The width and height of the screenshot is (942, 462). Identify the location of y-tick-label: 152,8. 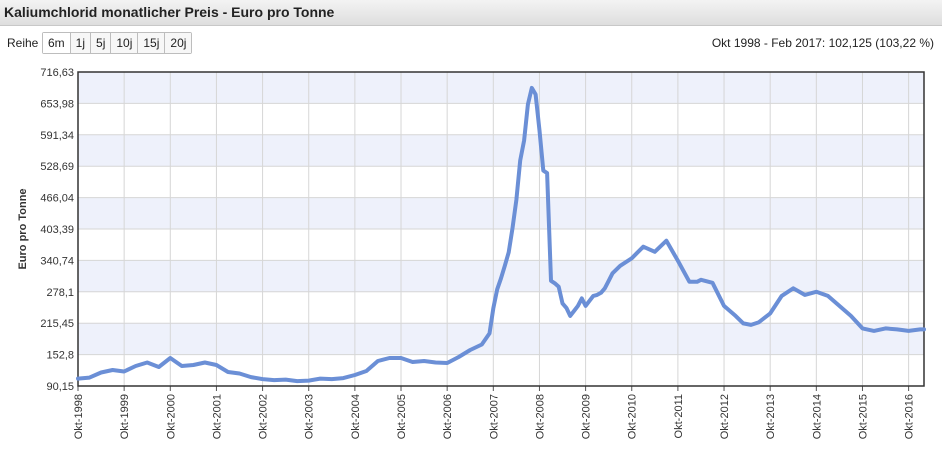
(60, 356).